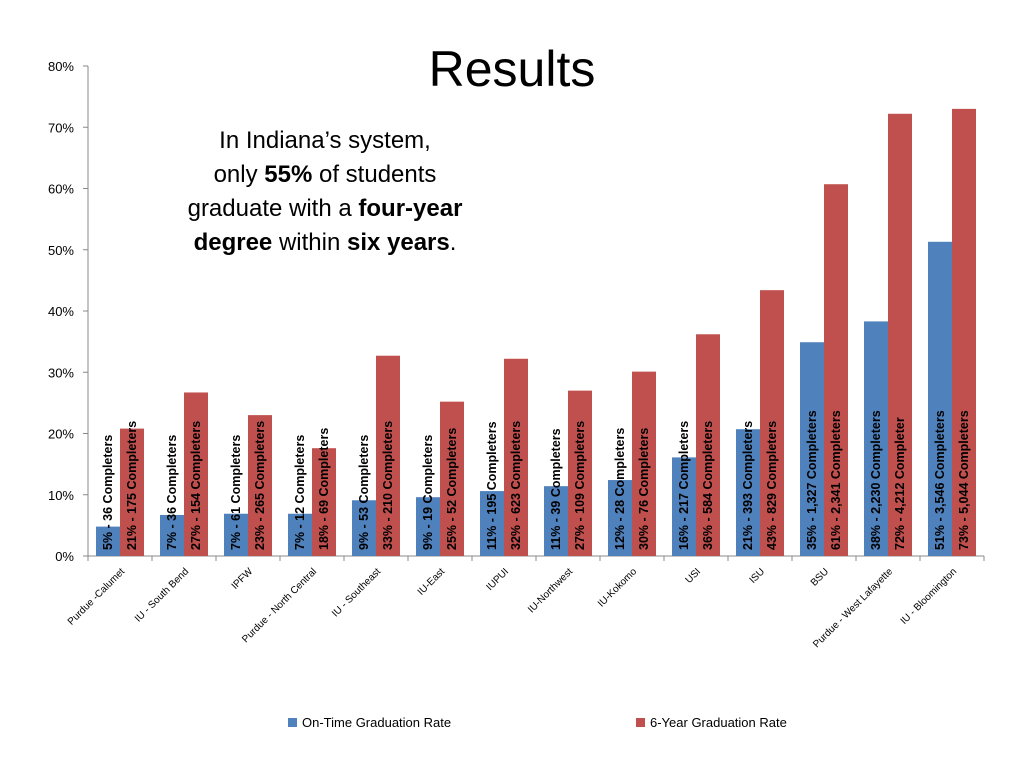 Image resolution: width=1024 pixels, height=768 pixels. What do you see at coordinates (172, 492) in the screenshot?
I see `bar-label-on-time: 7% - 36 Completers` at bounding box center [172, 492].